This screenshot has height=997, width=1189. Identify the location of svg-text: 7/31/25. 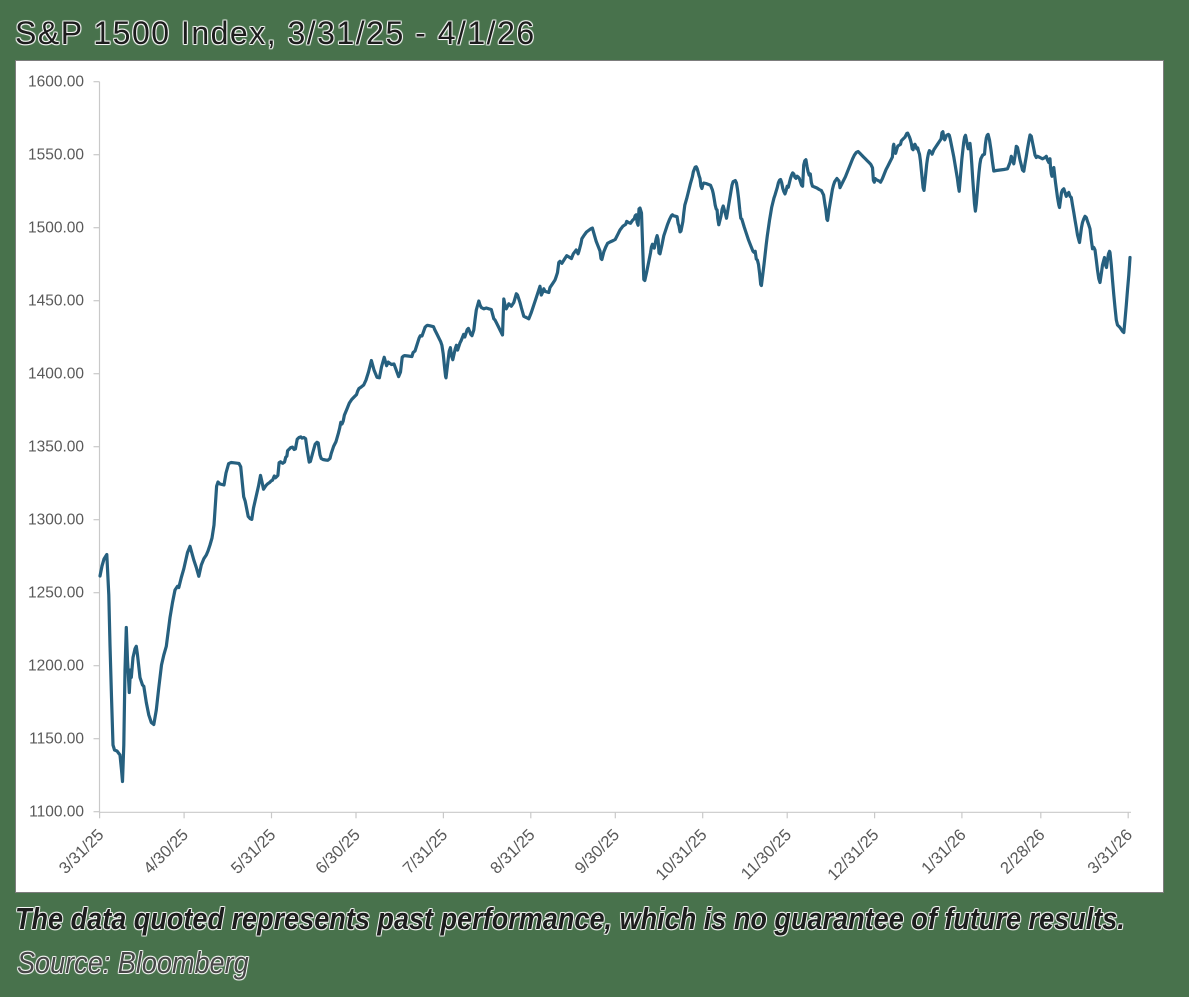
(426, 852).